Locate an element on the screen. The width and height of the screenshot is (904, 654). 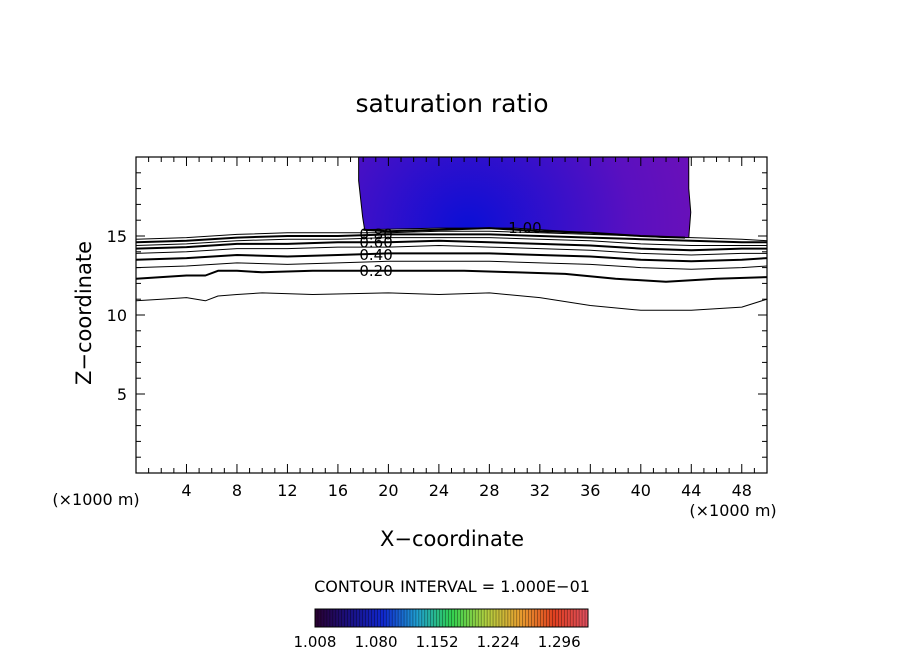
x-unit-left: (×1000 m) is located at coordinates (95, 499).